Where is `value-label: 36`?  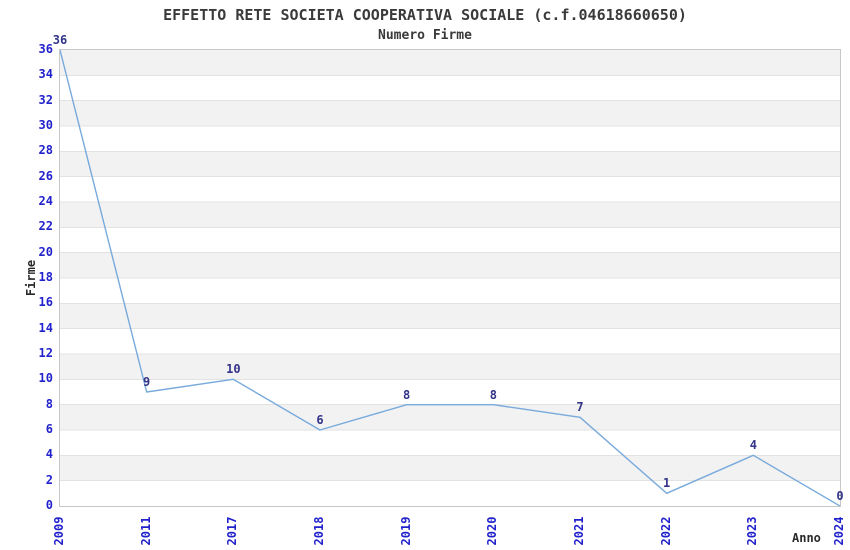
value-label: 36 is located at coordinates (60, 40).